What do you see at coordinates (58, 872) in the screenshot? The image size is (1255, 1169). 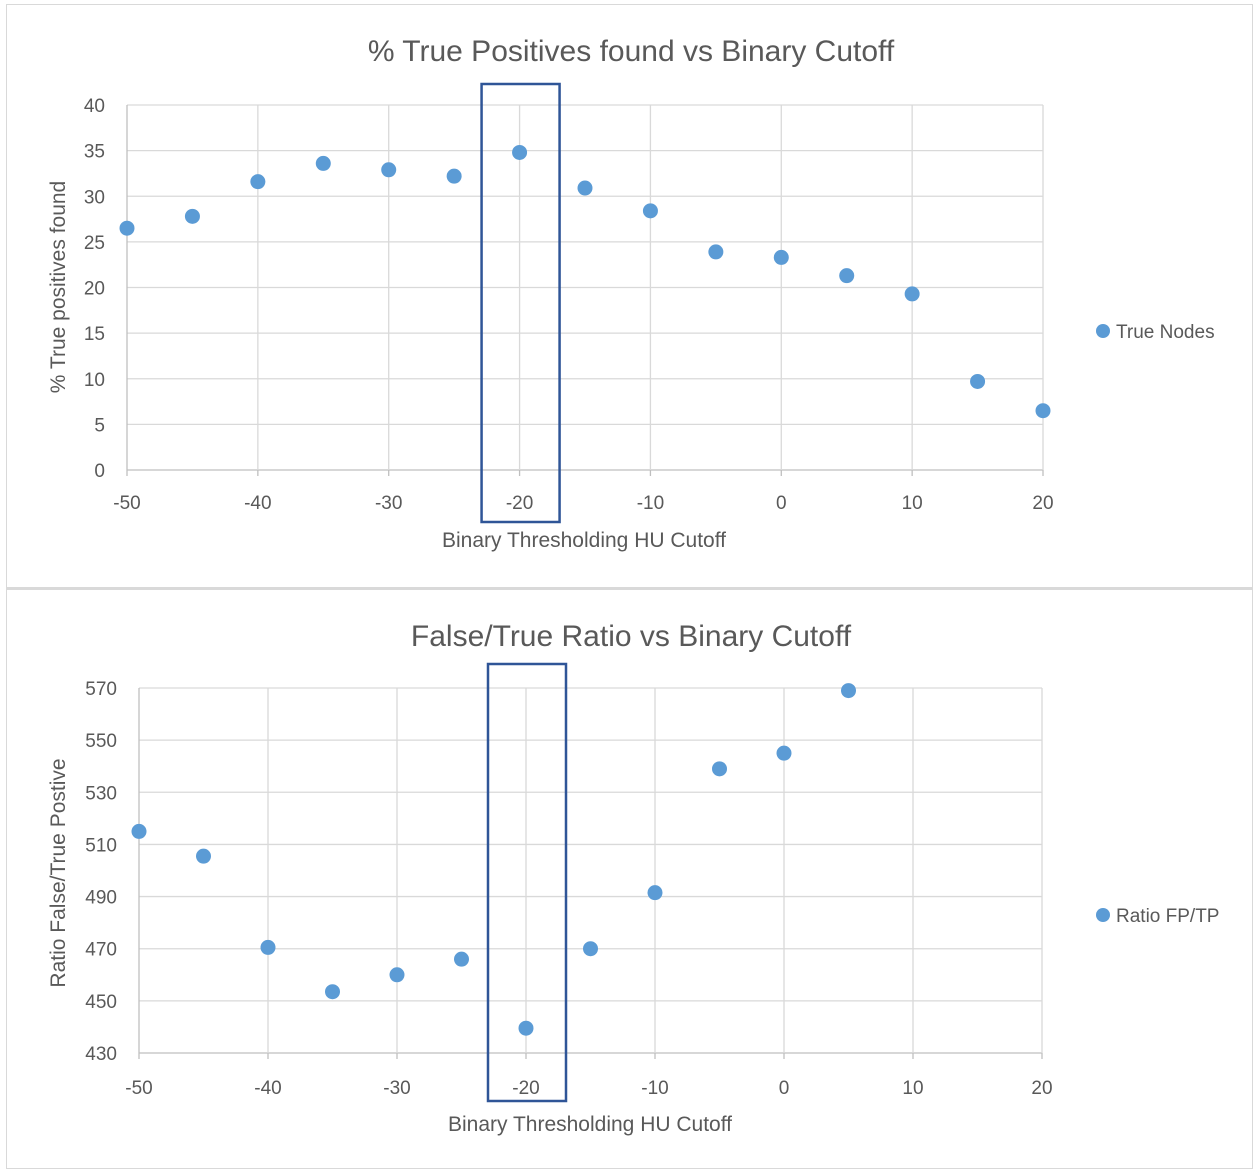 I see `y-axis-title: Ratio False/True Postive` at bounding box center [58, 872].